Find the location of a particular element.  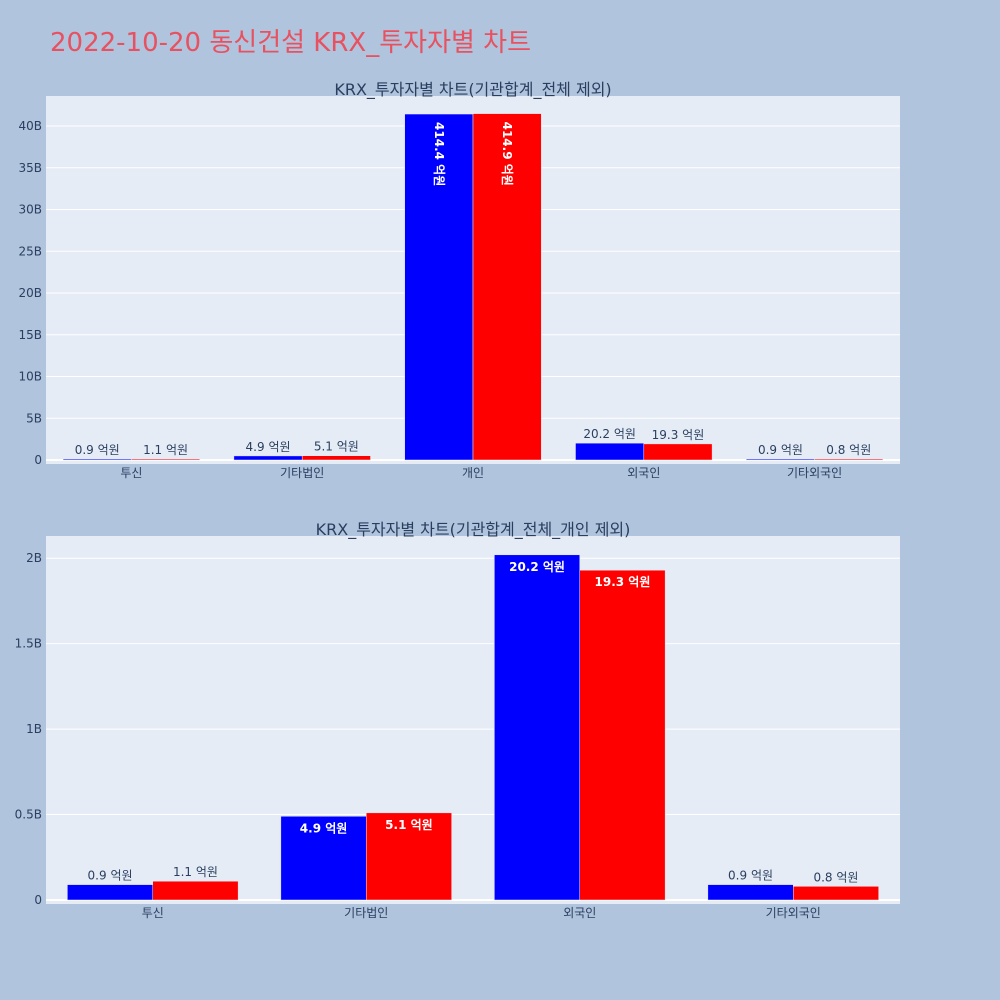

x-tick-label: 개인 is located at coordinates (473, 473).